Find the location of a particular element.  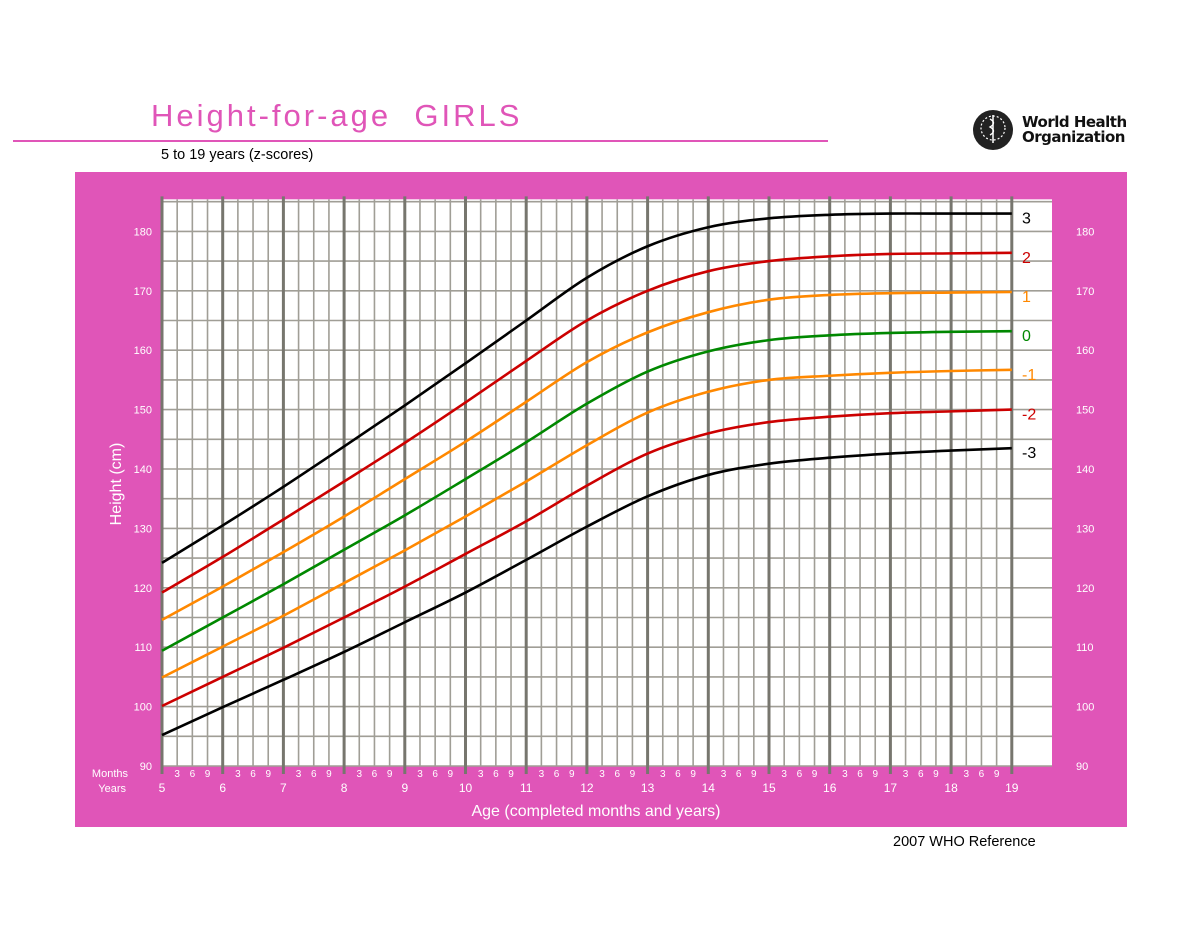

year-tick: 6 is located at coordinates (222, 788).